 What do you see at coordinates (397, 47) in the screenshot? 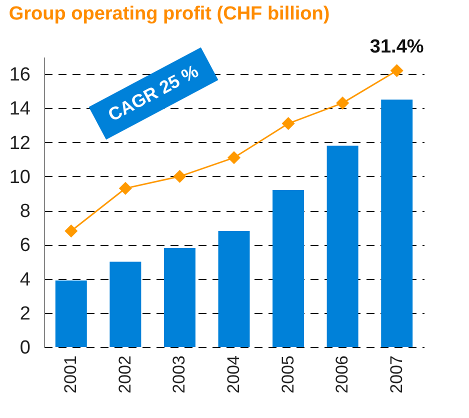
I see `annotation: 31.4%` at bounding box center [397, 47].